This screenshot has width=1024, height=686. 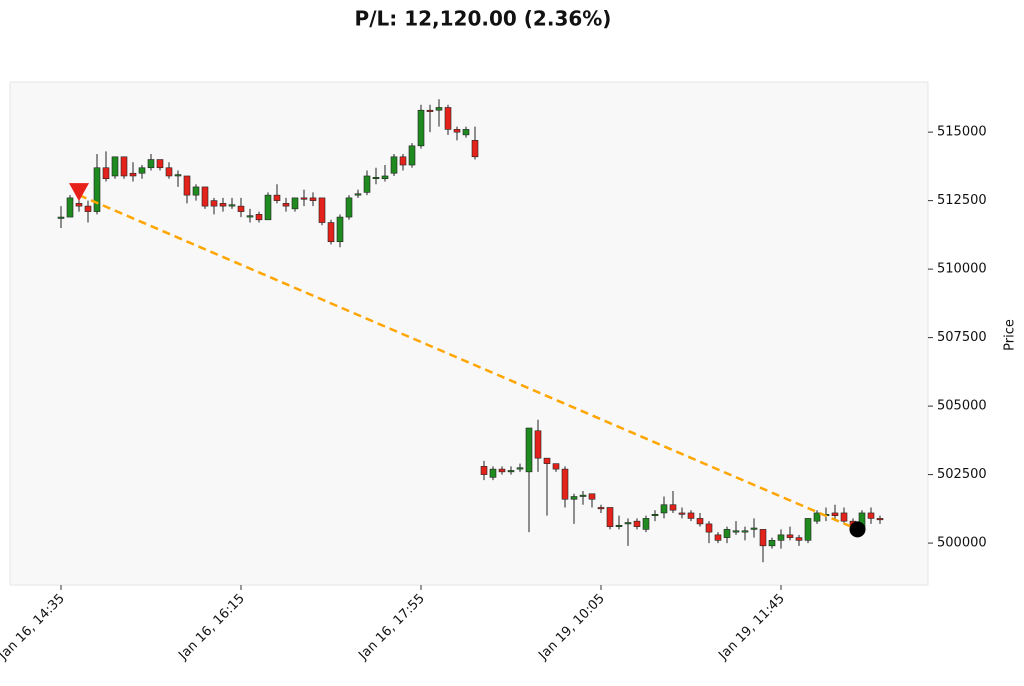 I want to click on y-tick-label: 500000, so click(x=962, y=543).